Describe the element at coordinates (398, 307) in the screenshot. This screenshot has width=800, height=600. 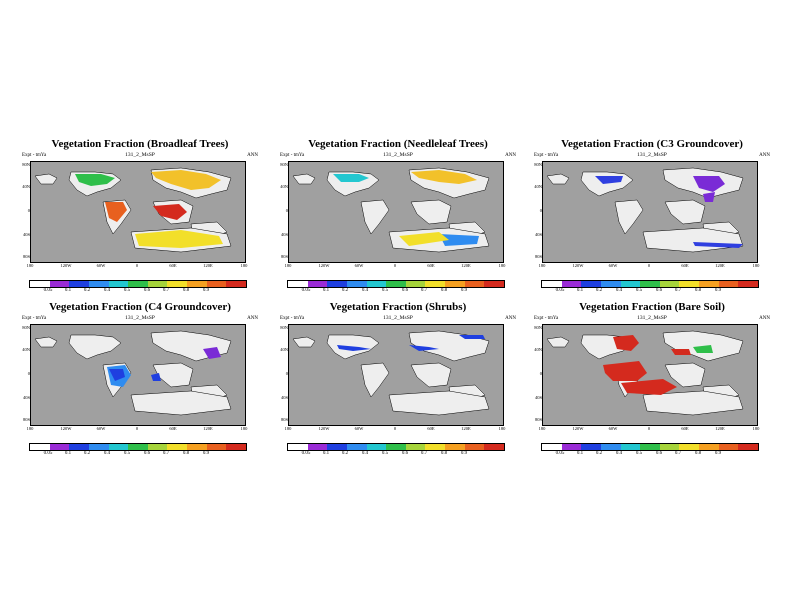
I see `panel-title: Vegetation Fraction (Shrubs)` at that location.